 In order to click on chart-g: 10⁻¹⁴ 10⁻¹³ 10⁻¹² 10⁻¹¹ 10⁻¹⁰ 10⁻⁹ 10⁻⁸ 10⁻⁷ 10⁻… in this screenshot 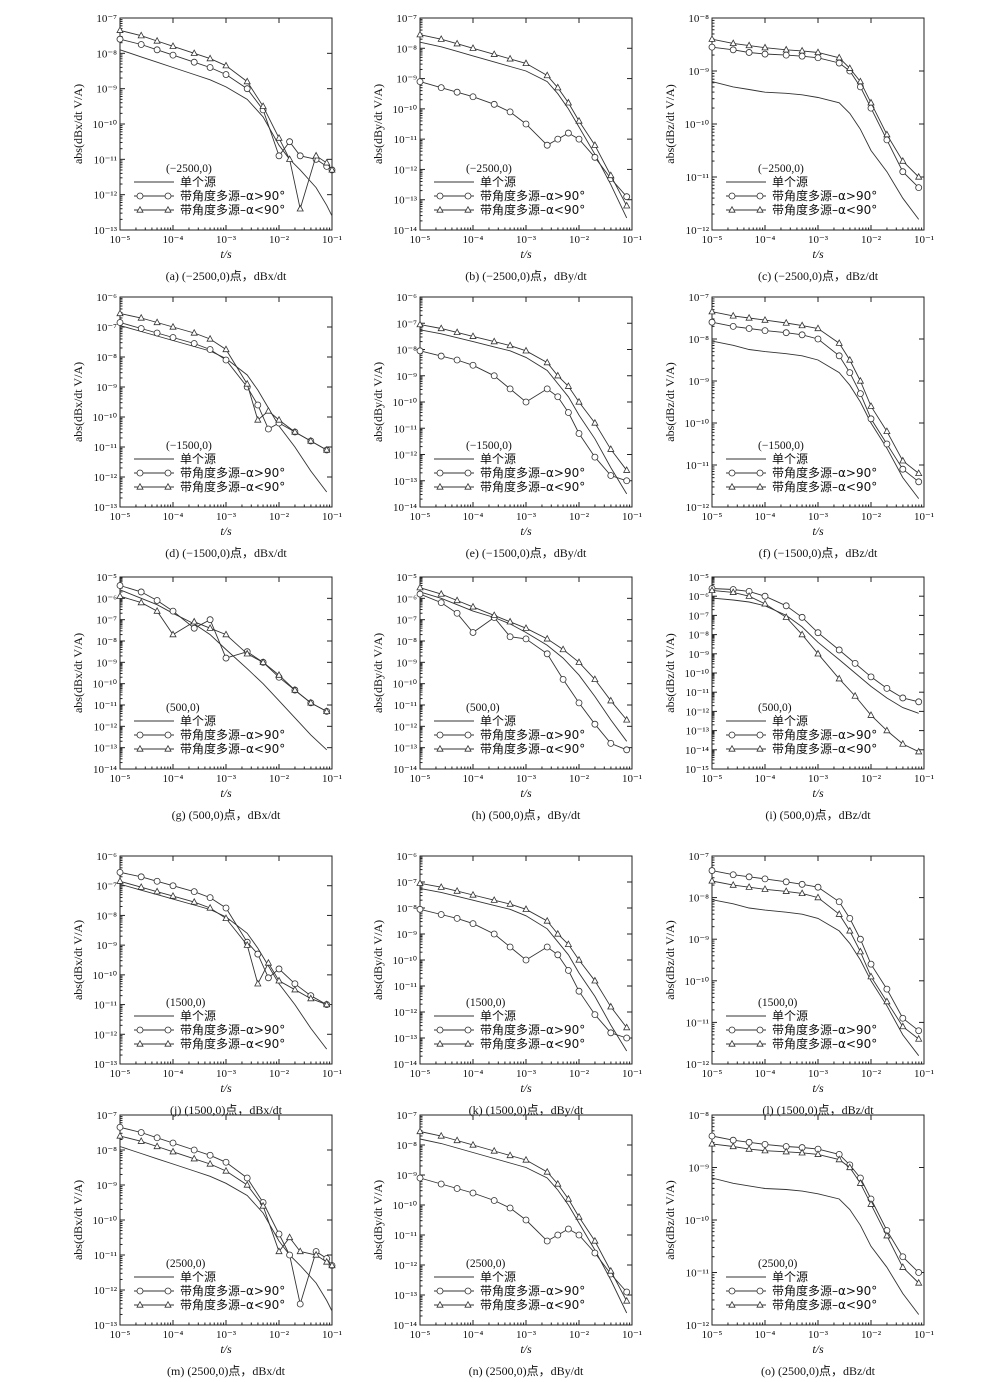, I will do `click(206, 697)`.